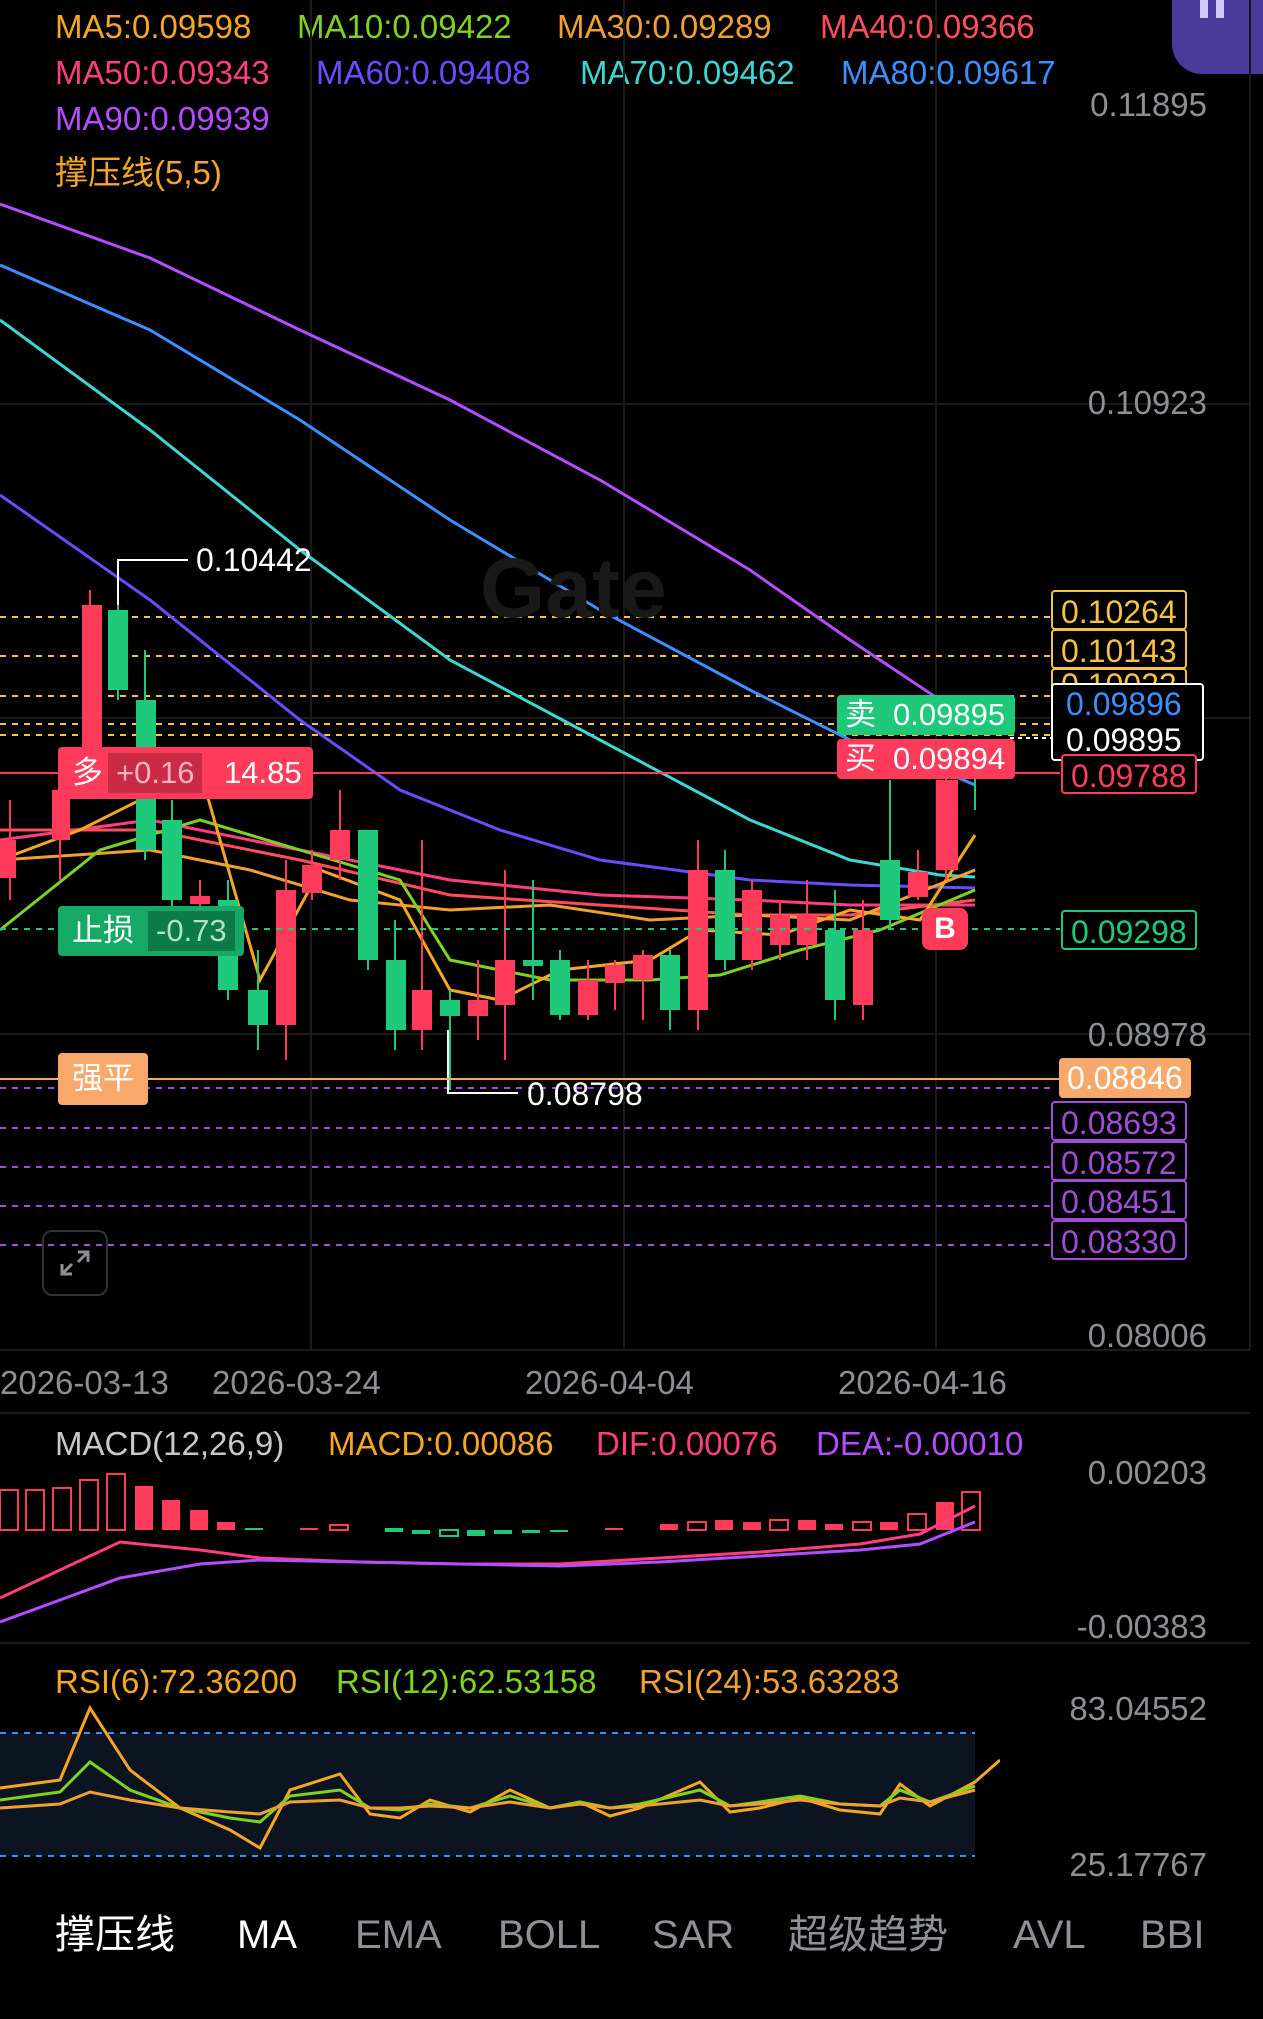 The width and height of the screenshot is (1263, 2019). I want to click on price-axis-label: 0.10923, so click(1147, 402).